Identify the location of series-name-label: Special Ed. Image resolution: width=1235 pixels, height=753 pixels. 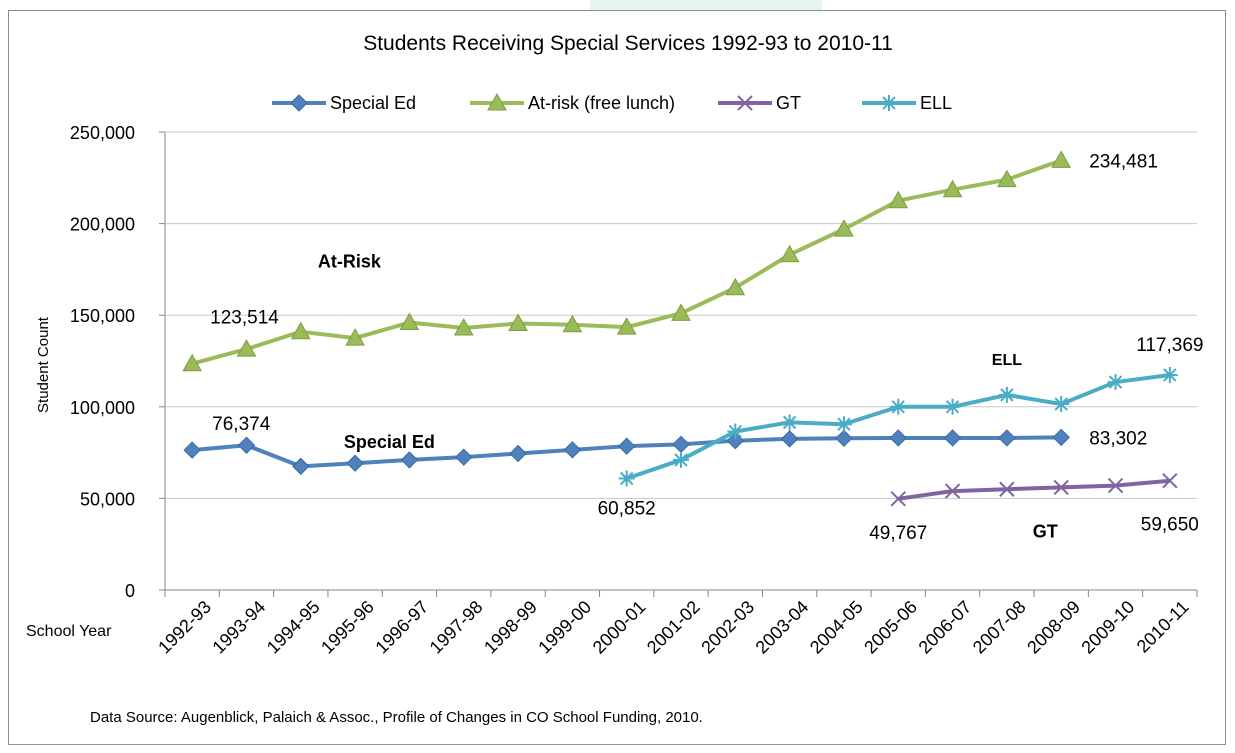
(389, 442).